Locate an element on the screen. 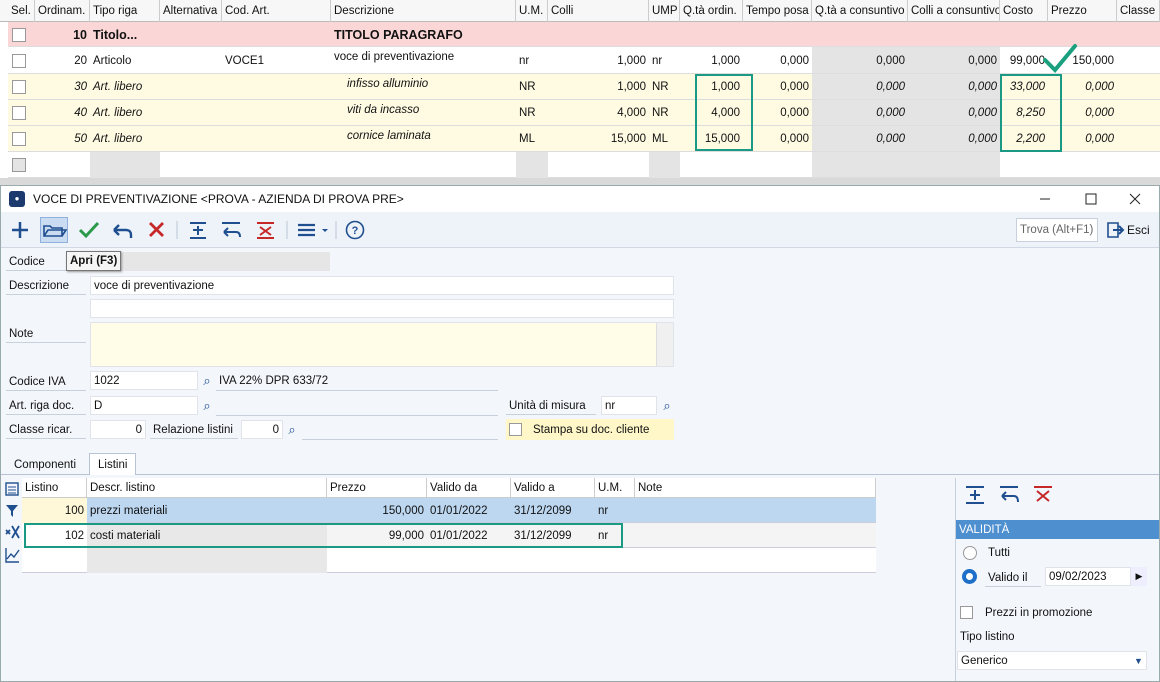 The image size is (1160, 682). field-label: Relazione listini is located at coordinates (194, 430).